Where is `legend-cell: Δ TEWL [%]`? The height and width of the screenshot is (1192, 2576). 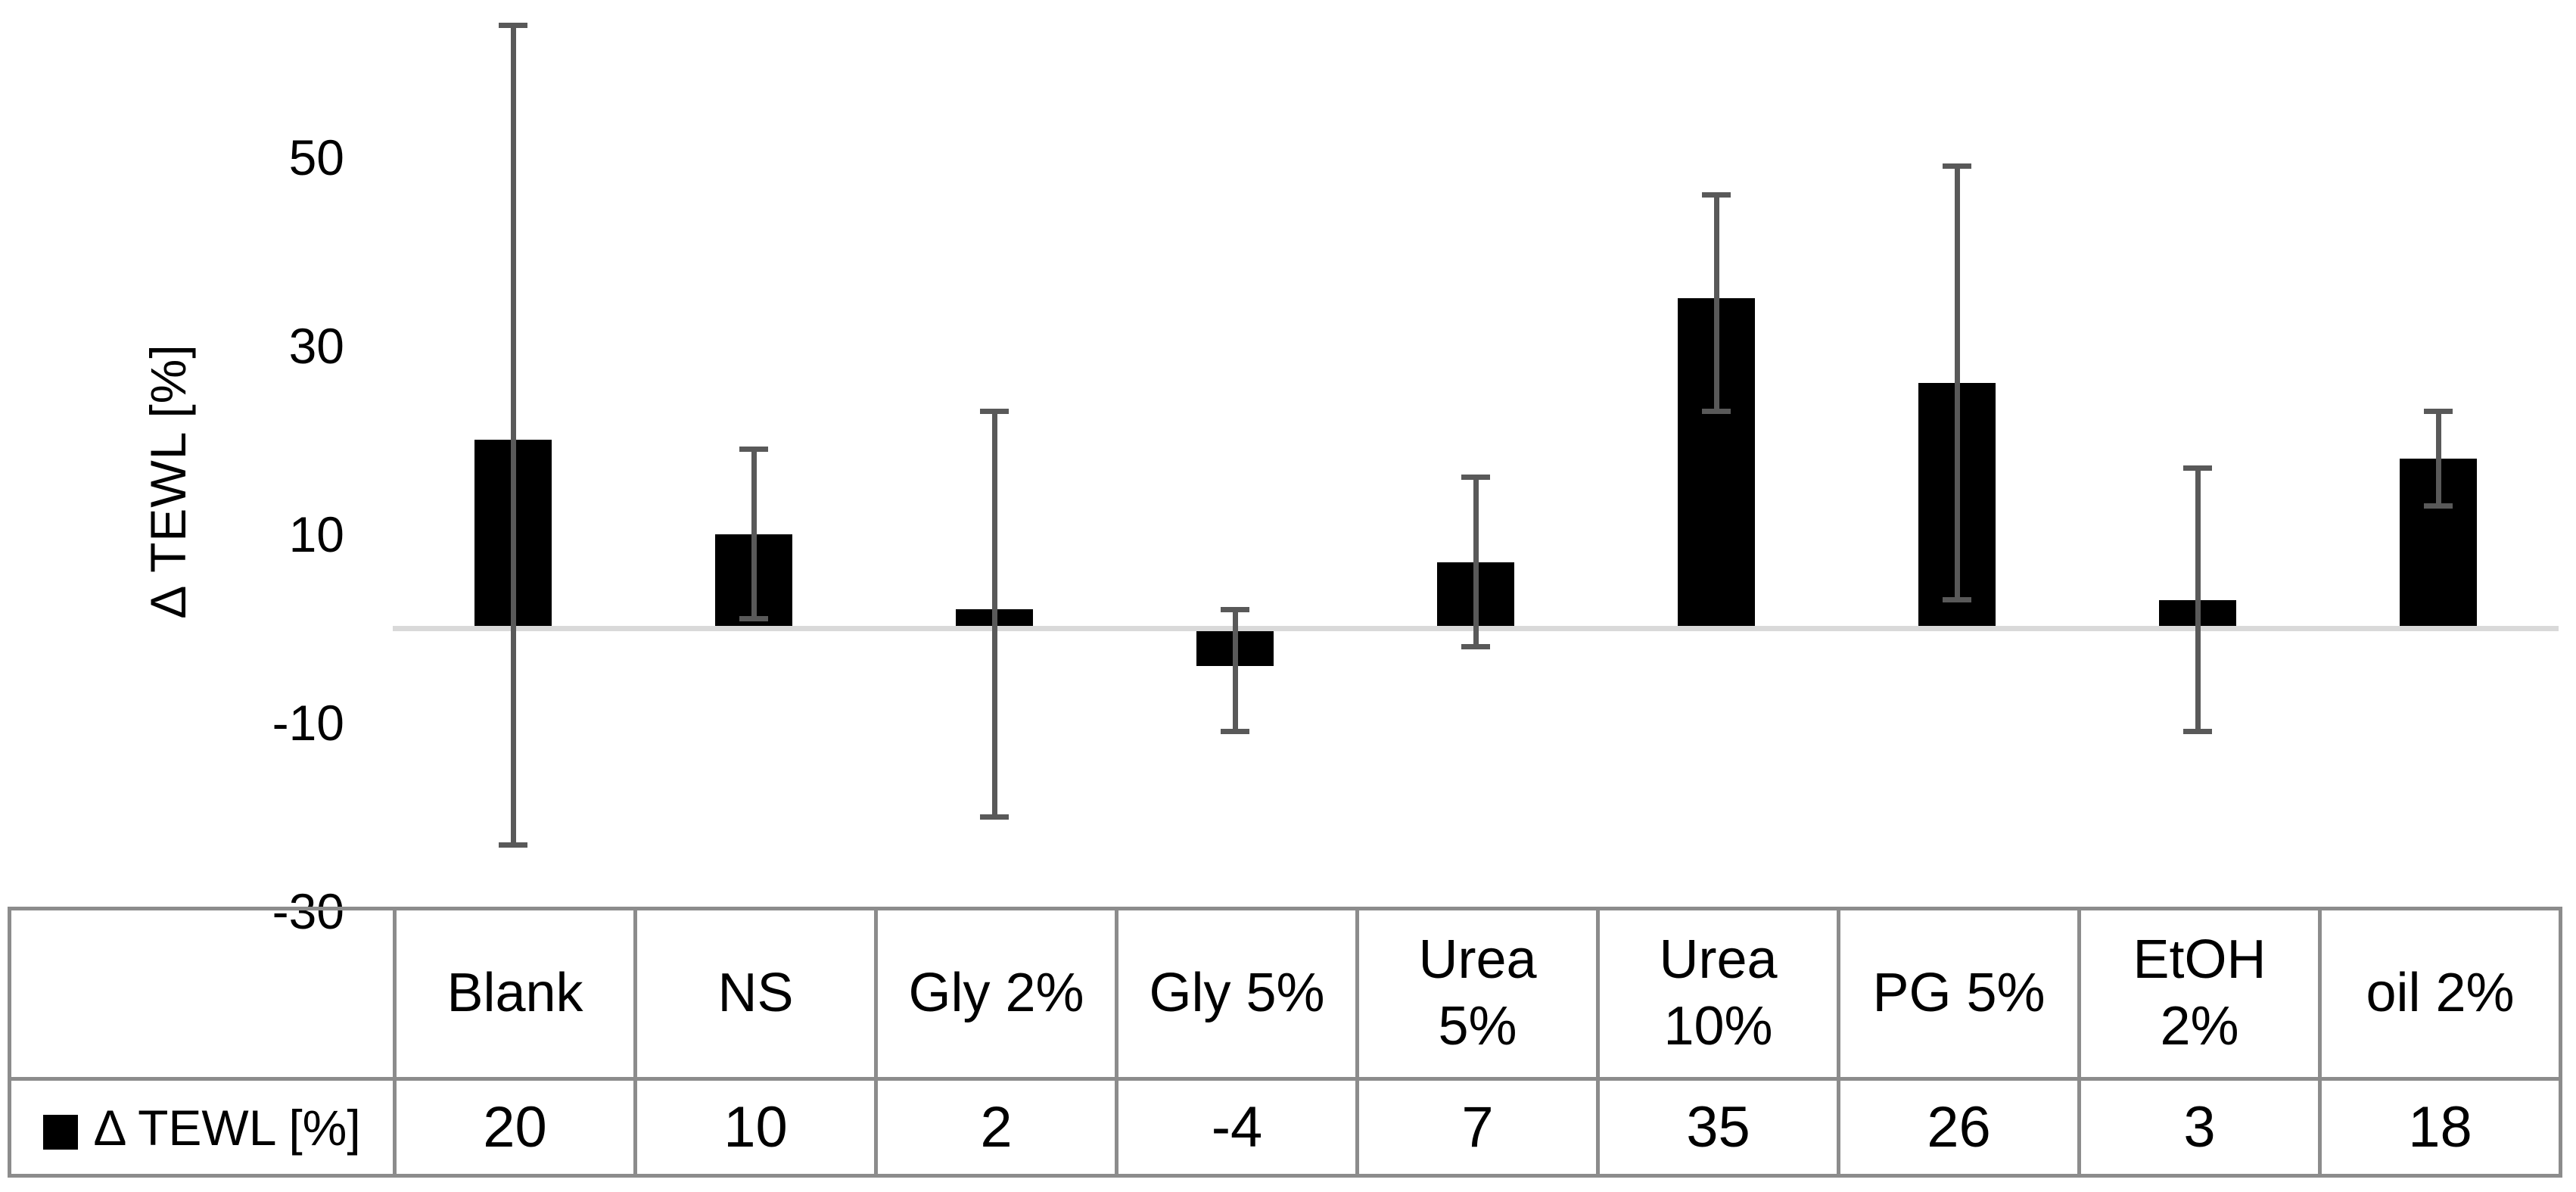 legend-cell: Δ TEWL [%] is located at coordinates (203, 1127).